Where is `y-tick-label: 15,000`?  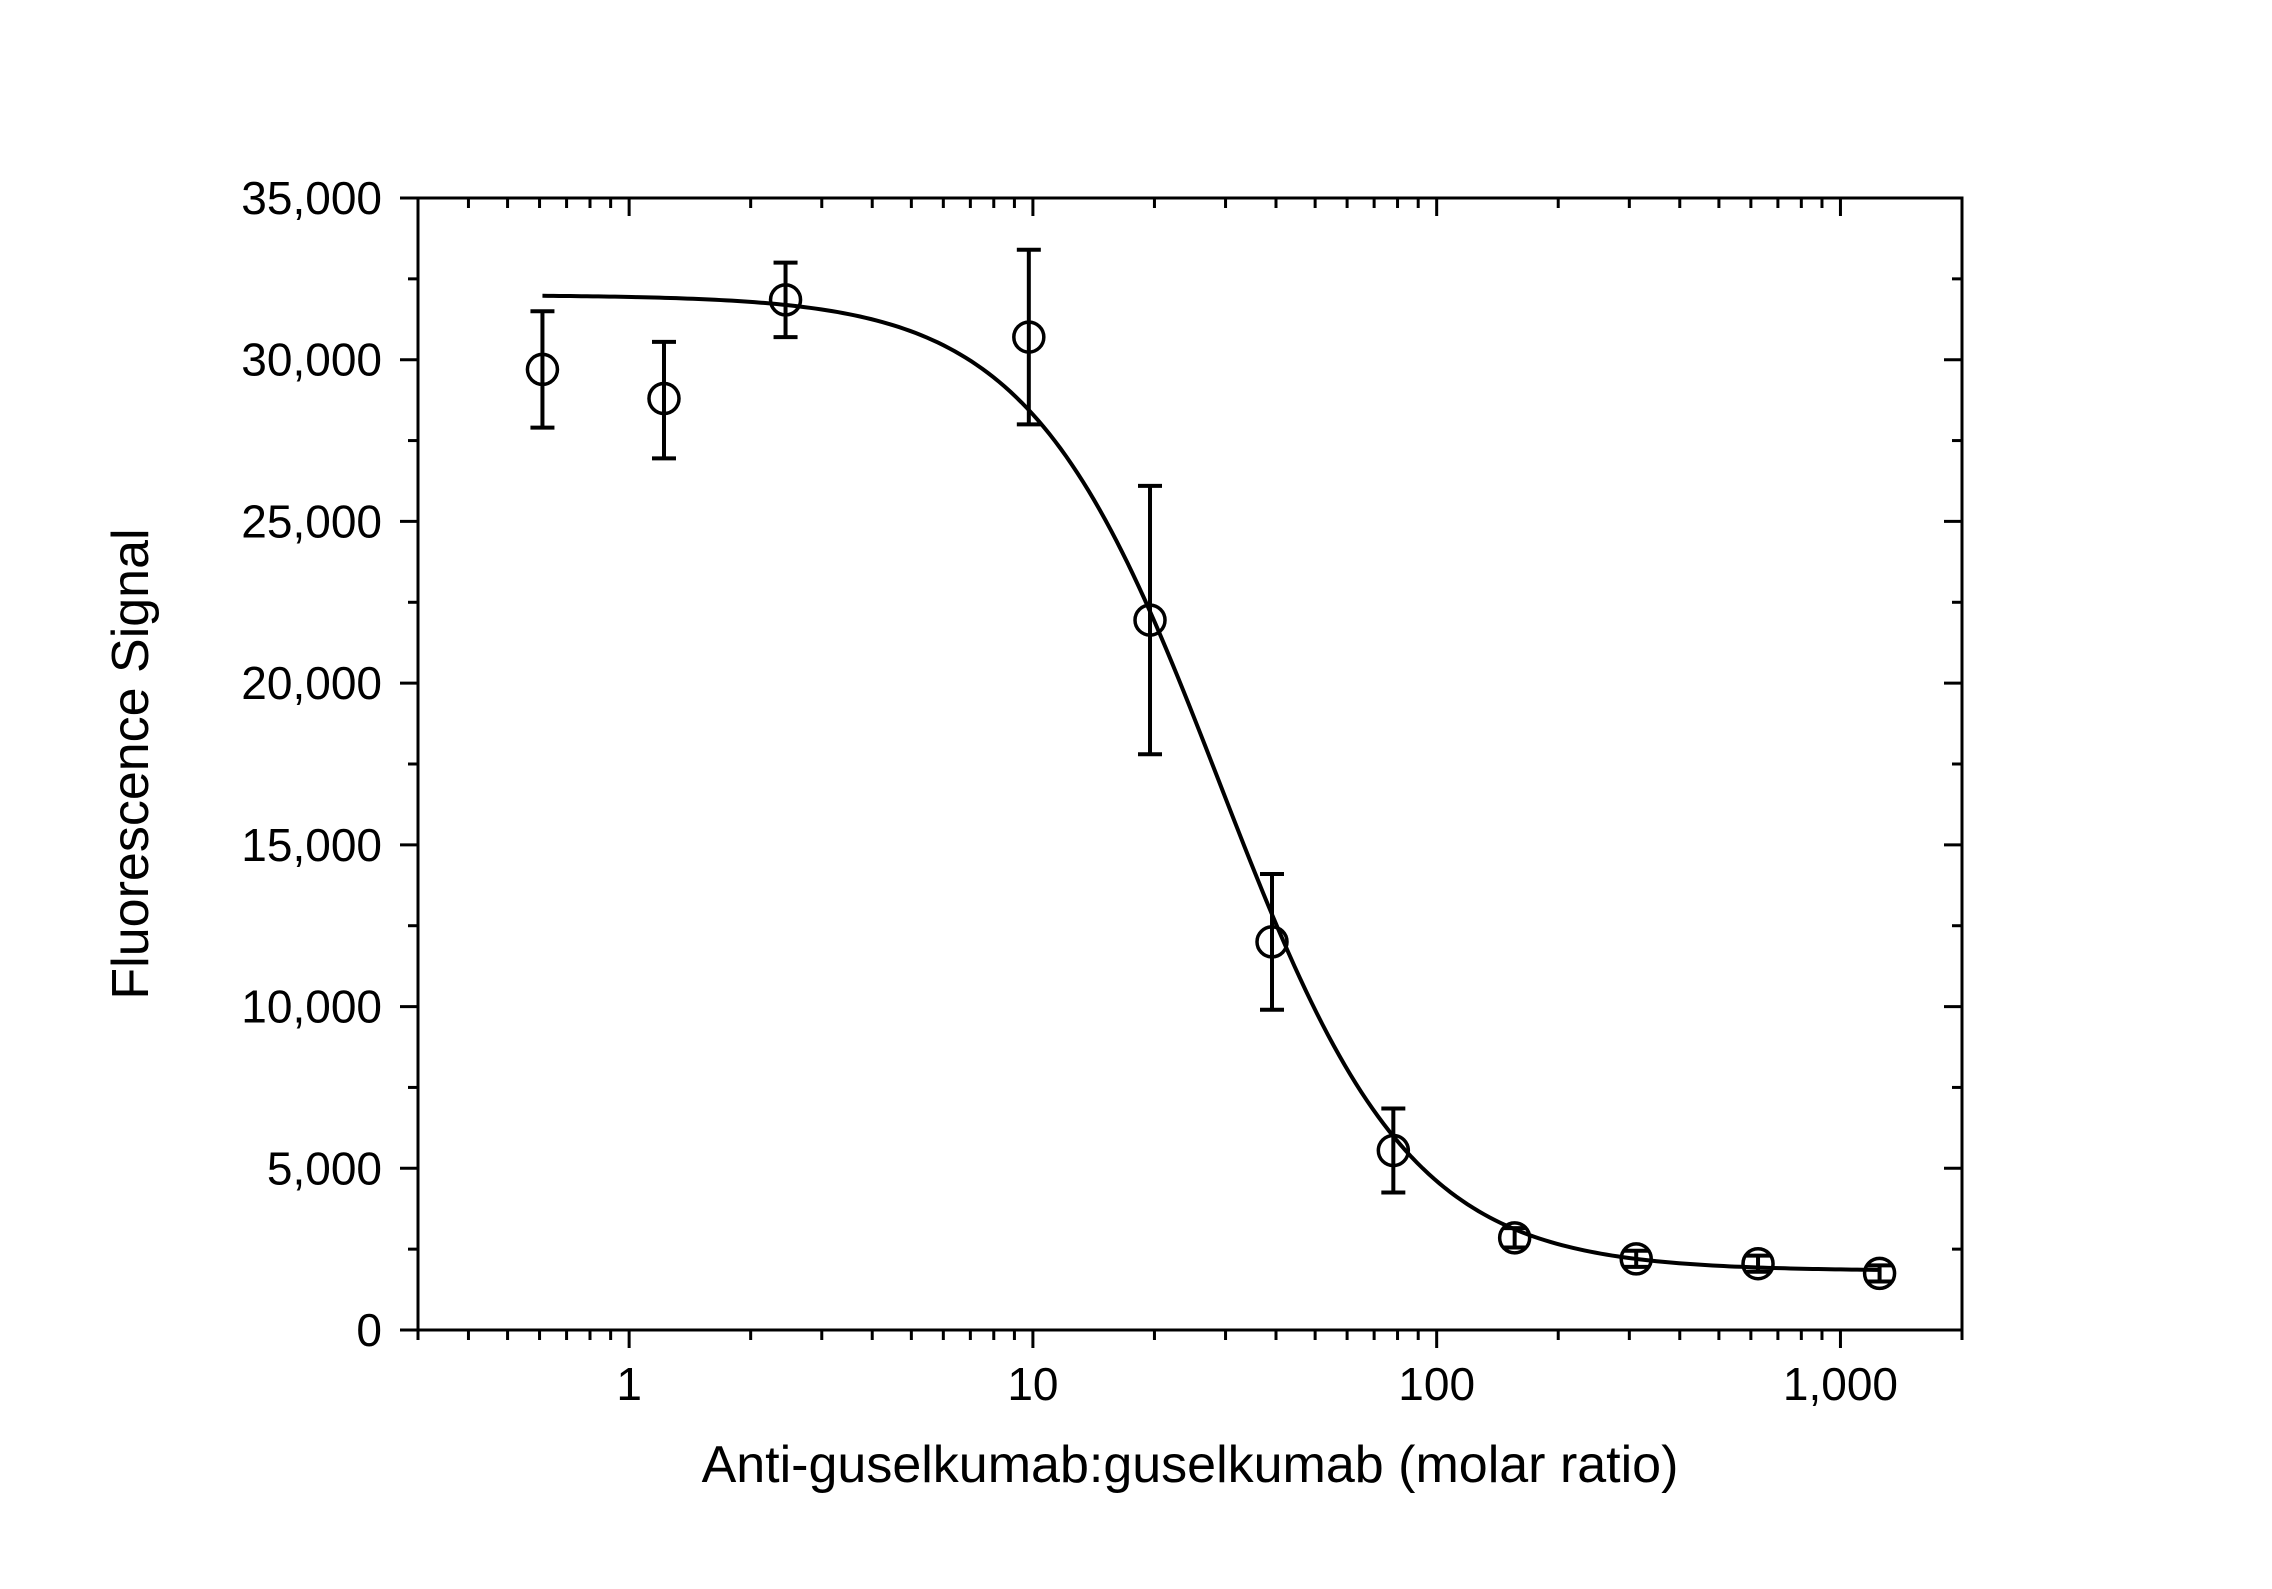 y-tick-label: 15,000 is located at coordinates (311, 845).